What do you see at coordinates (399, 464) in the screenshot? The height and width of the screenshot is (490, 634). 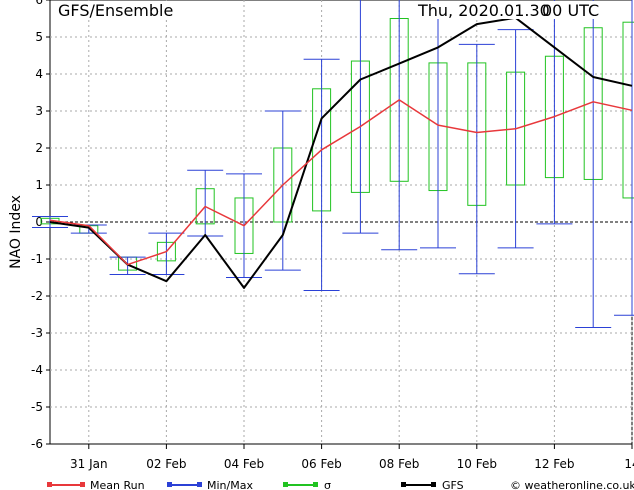 I see `x-tick-label: 08 Feb` at bounding box center [399, 464].